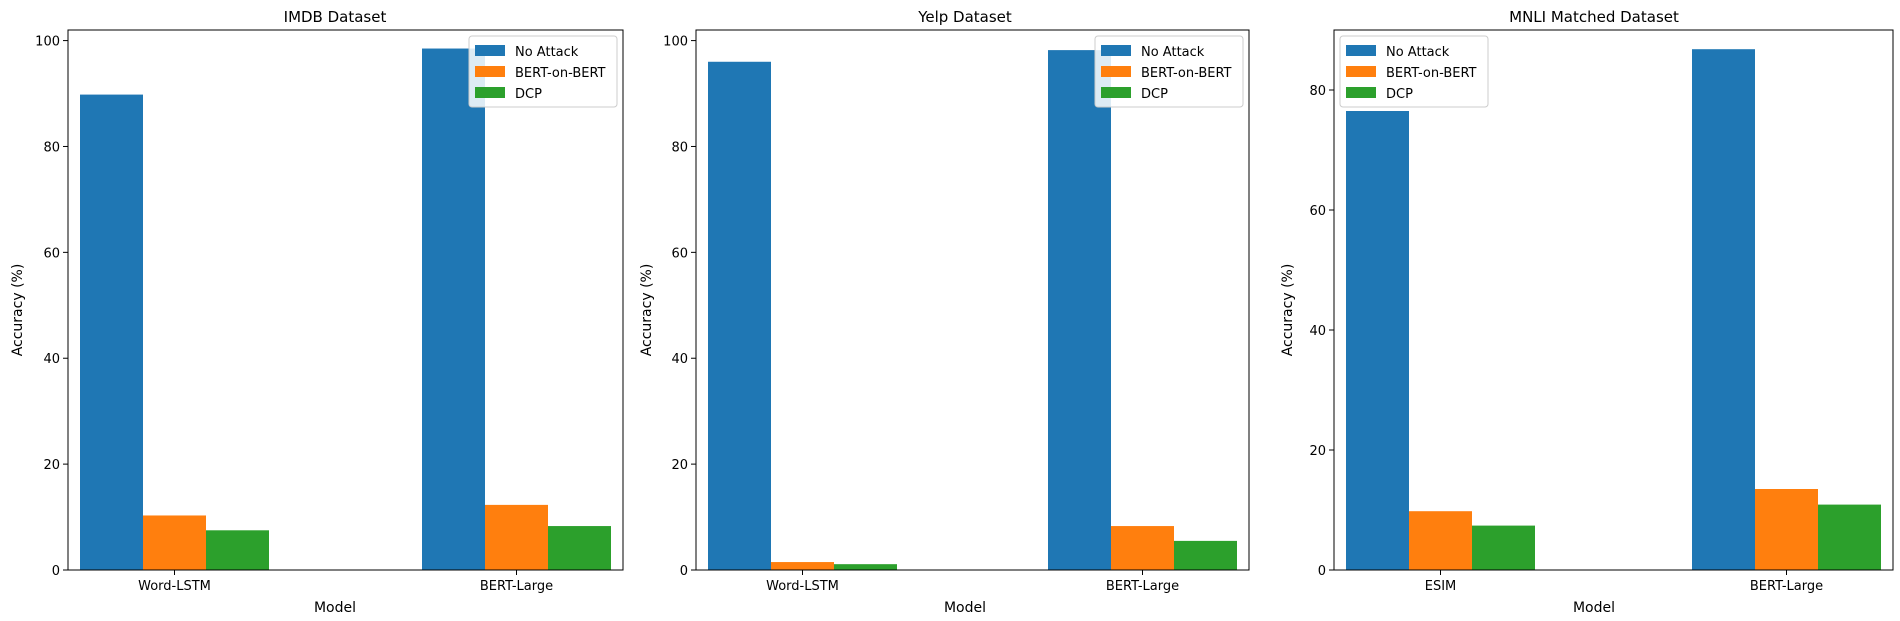 The width and height of the screenshot is (1900, 621). What do you see at coordinates (1594, 17) in the screenshot?
I see `chart-title: MNLI Matched Dataset` at bounding box center [1594, 17].